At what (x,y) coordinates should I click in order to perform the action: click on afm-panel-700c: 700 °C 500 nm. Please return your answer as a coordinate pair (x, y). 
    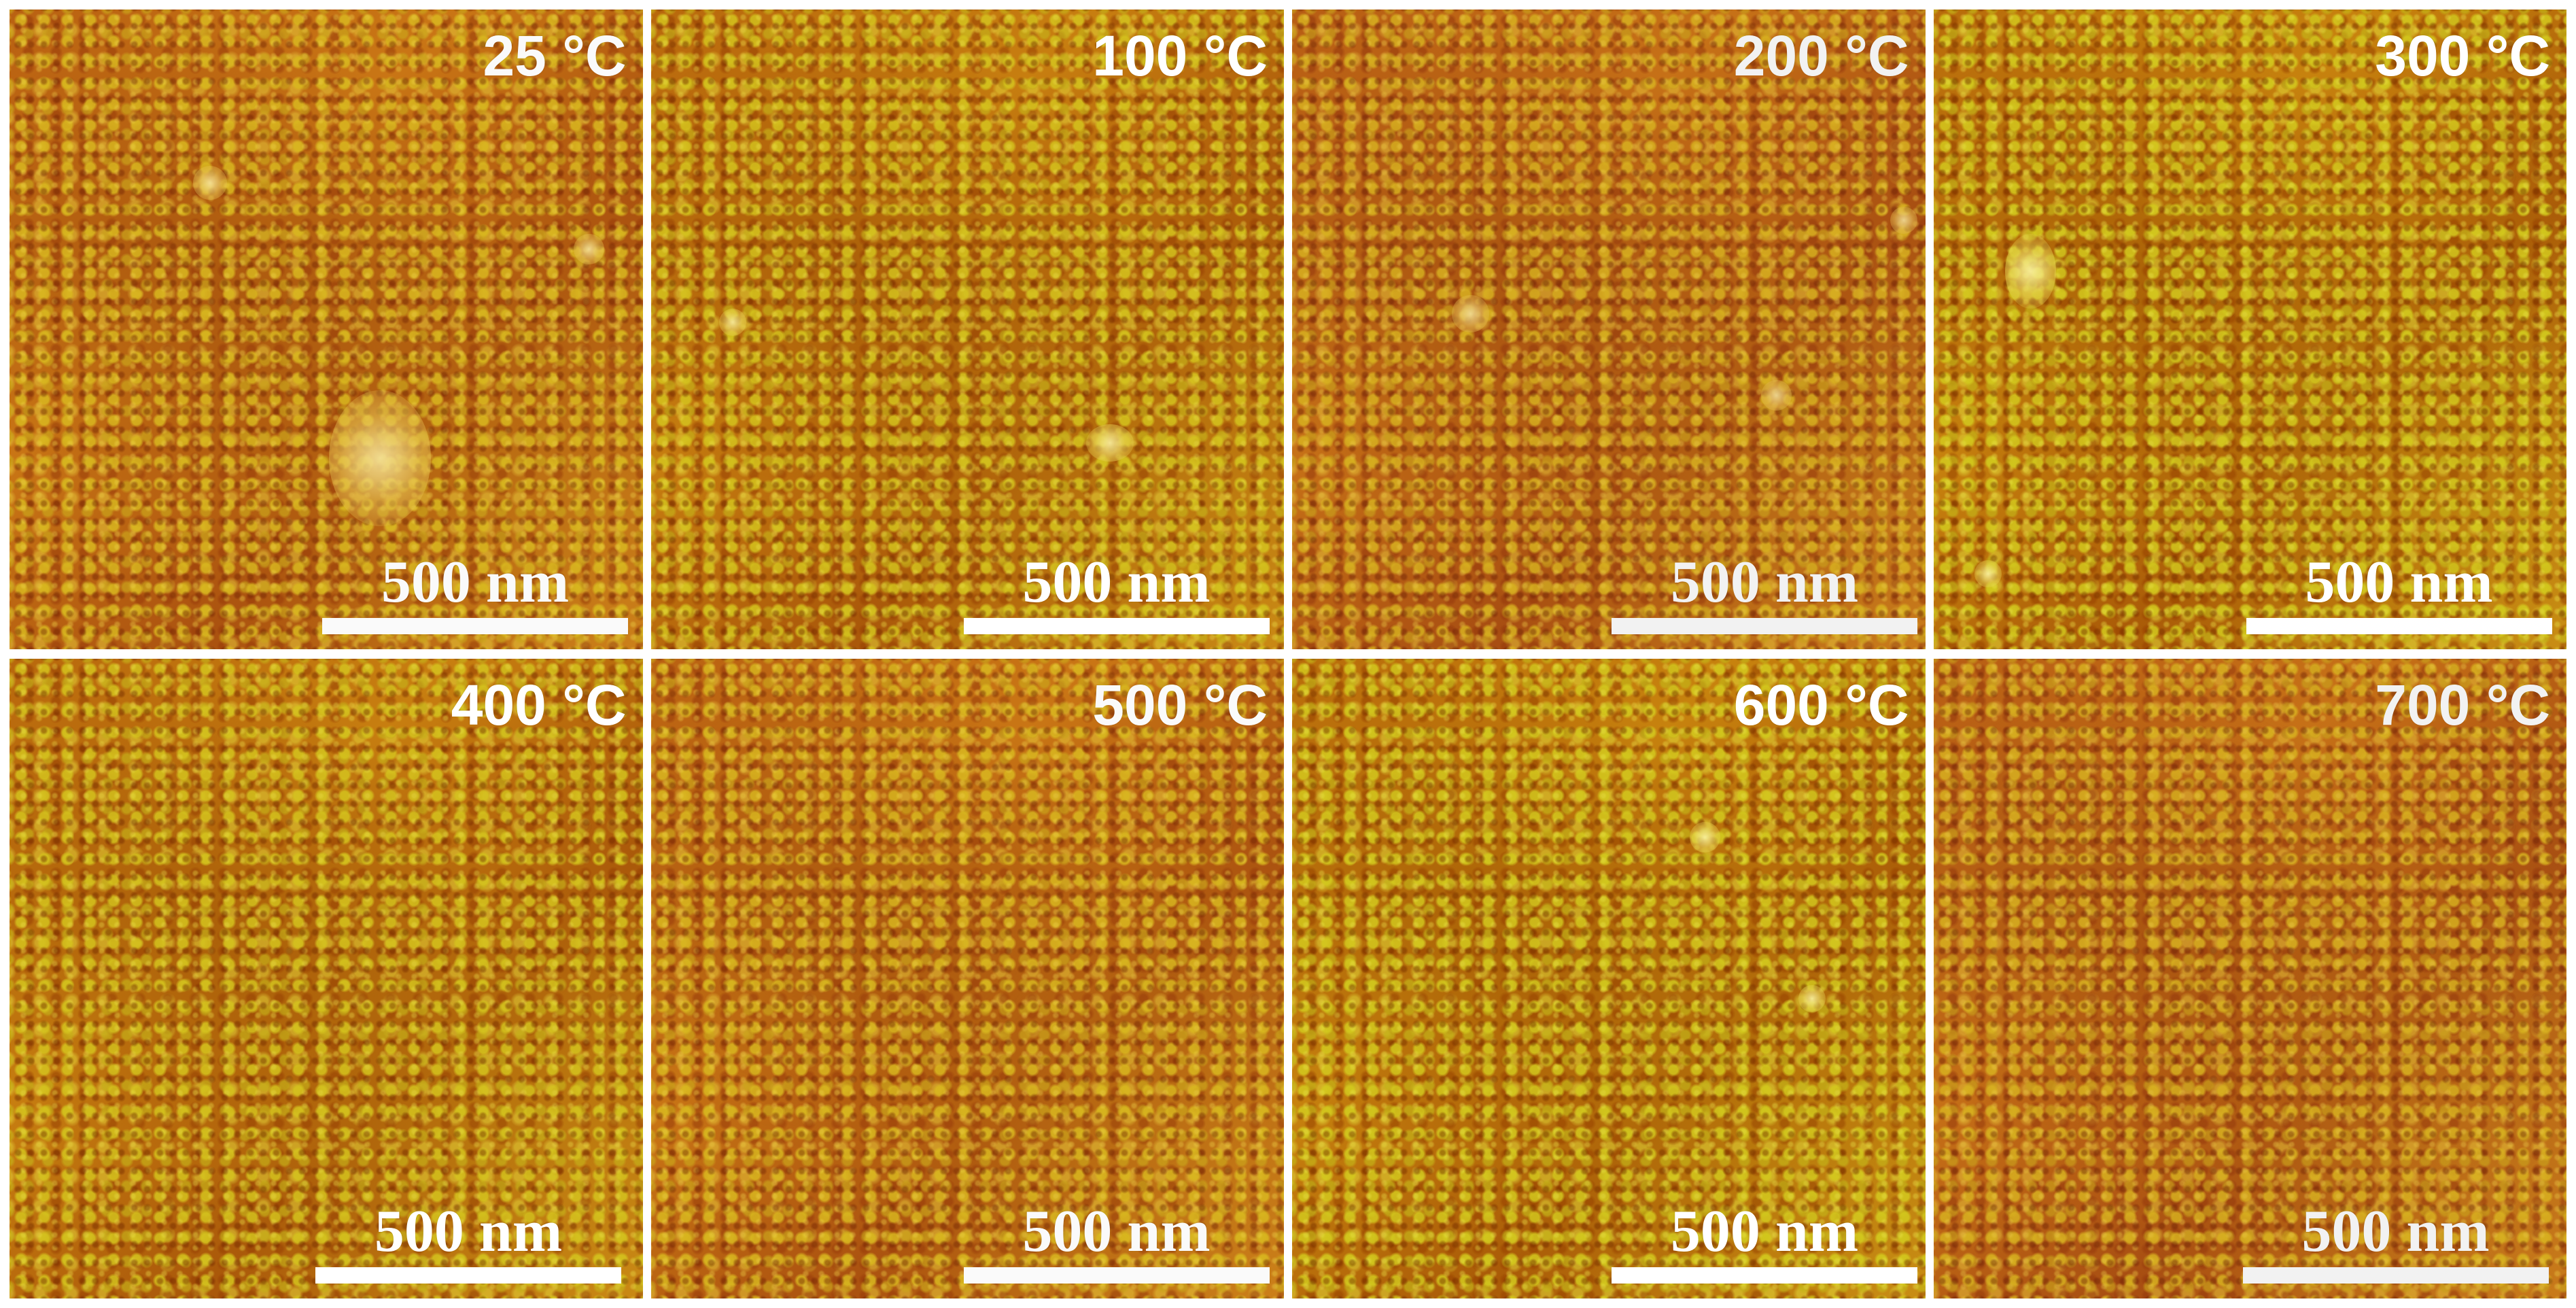
    Looking at the image, I should click on (2249, 978).